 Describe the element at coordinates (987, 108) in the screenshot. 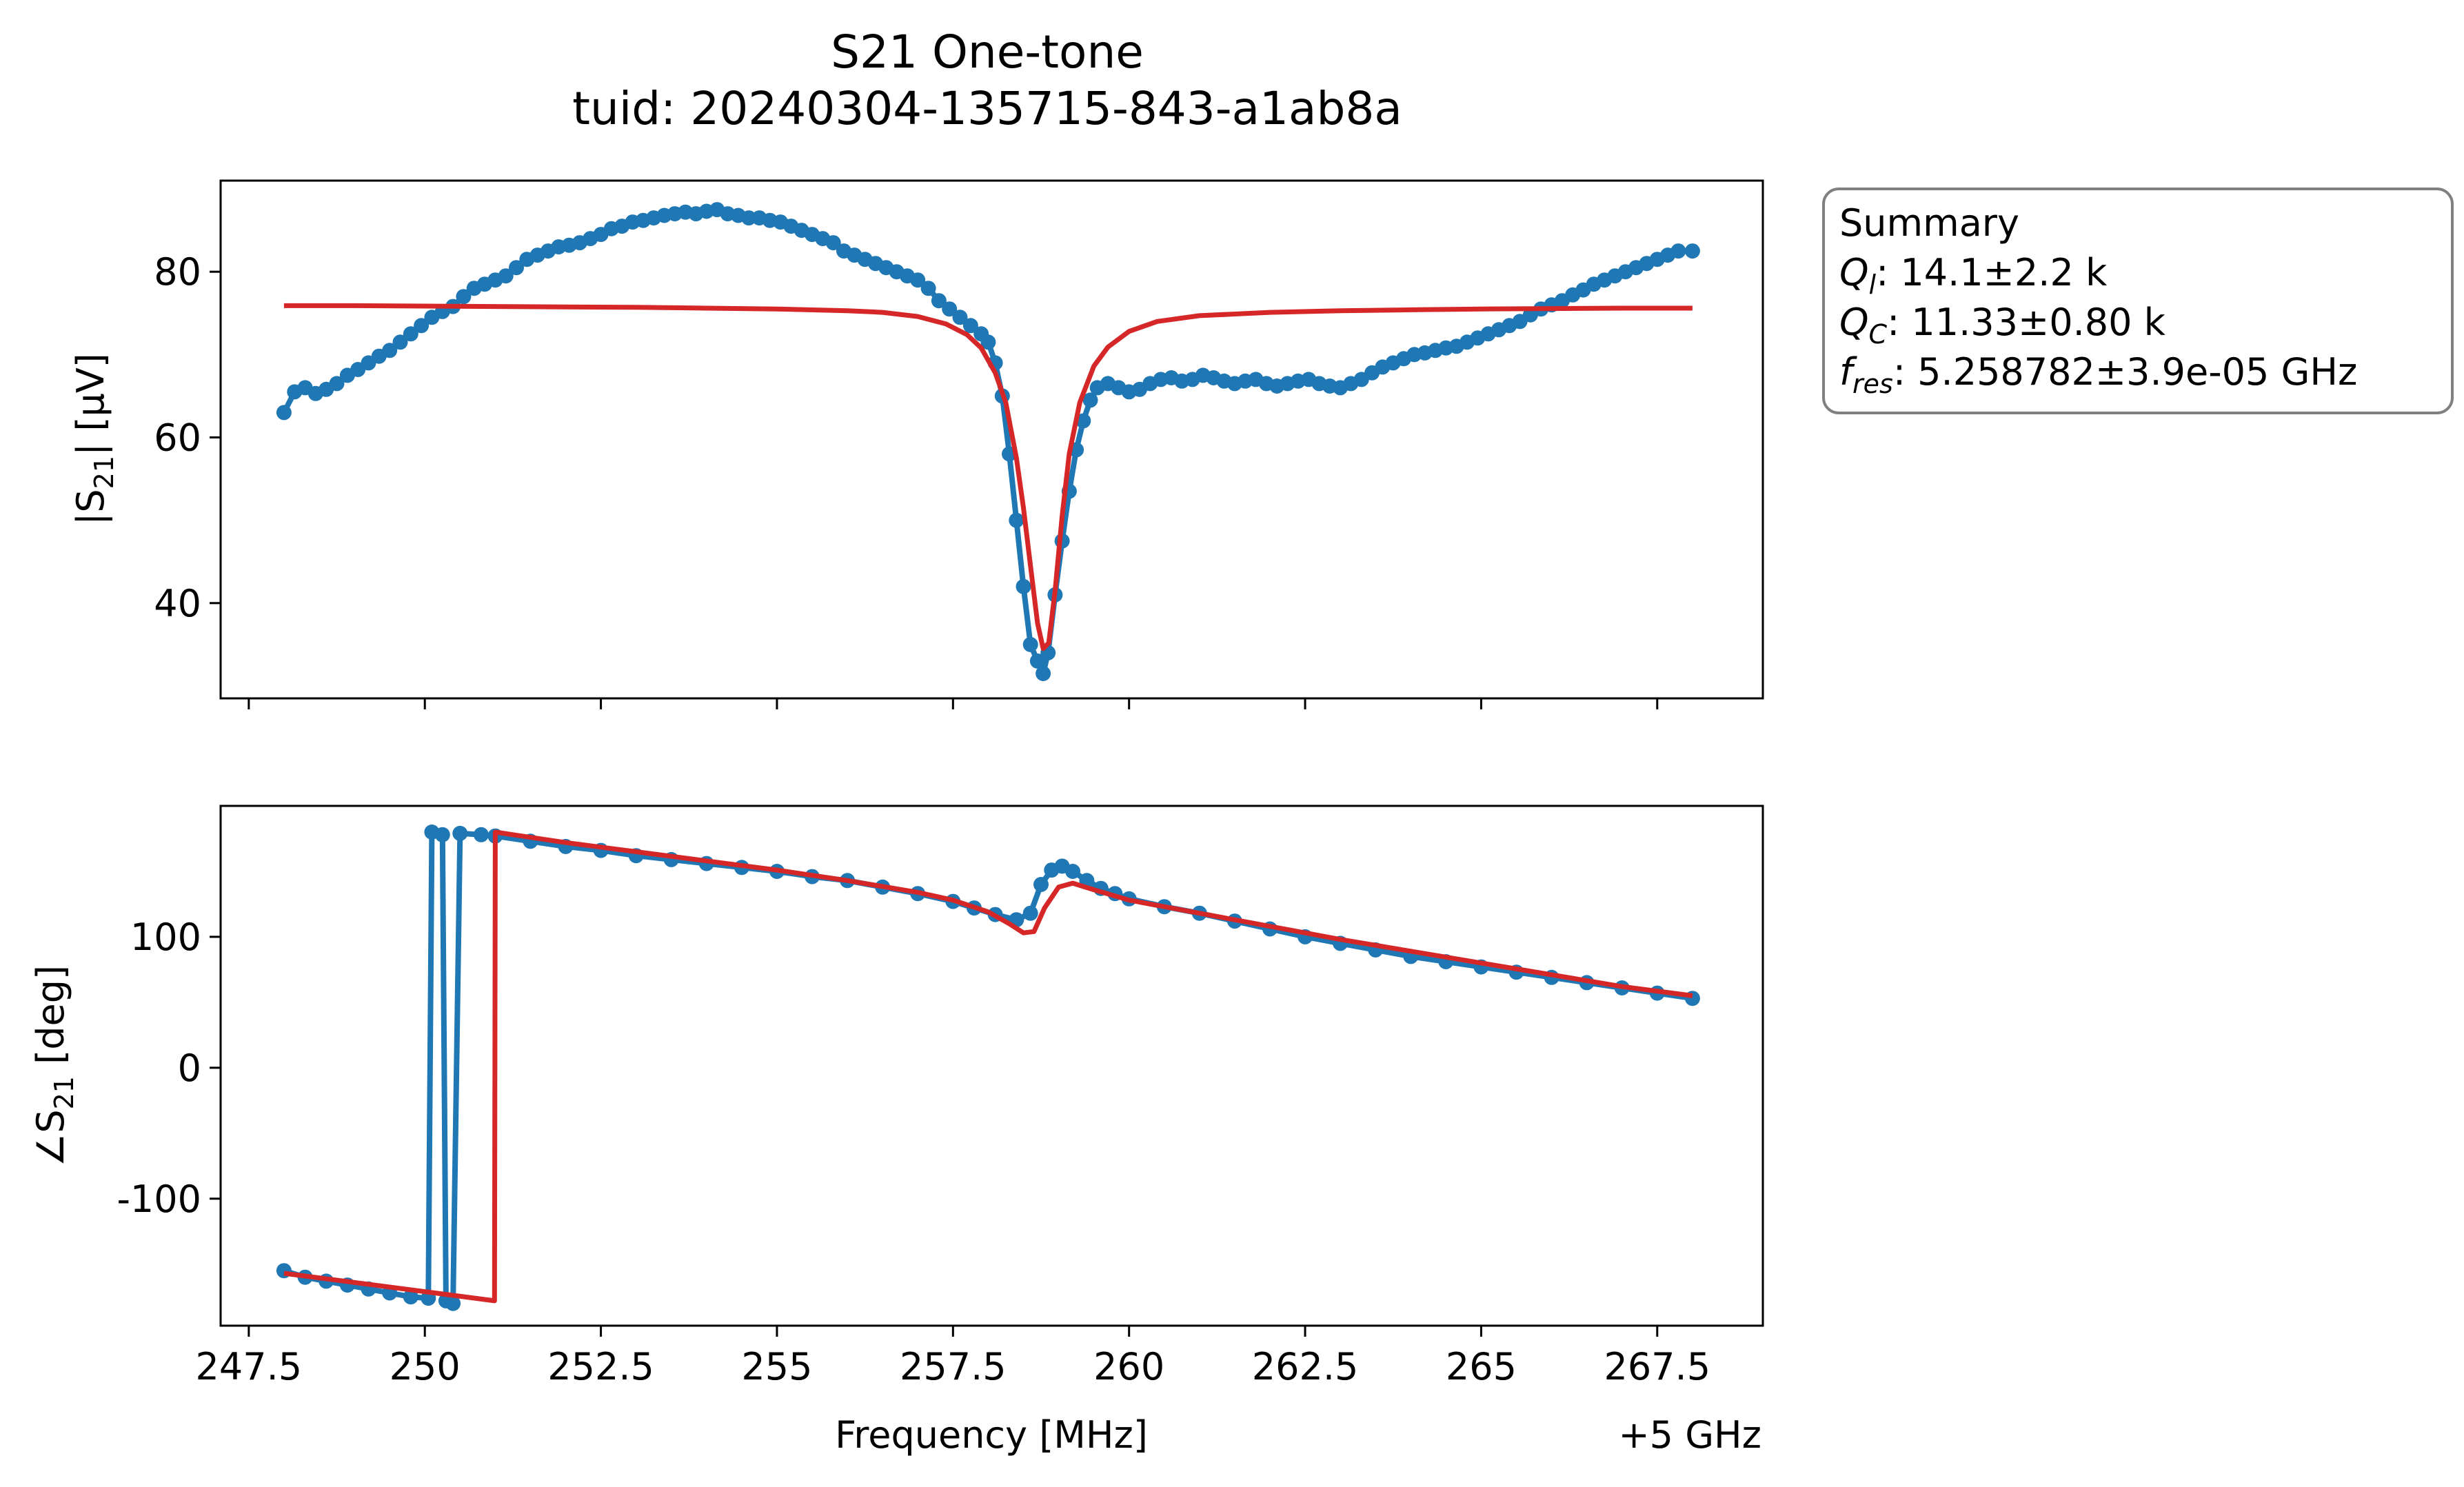

I see `figure-subtitle: tuid: 20240304-135715-843-a1ab8a` at that location.